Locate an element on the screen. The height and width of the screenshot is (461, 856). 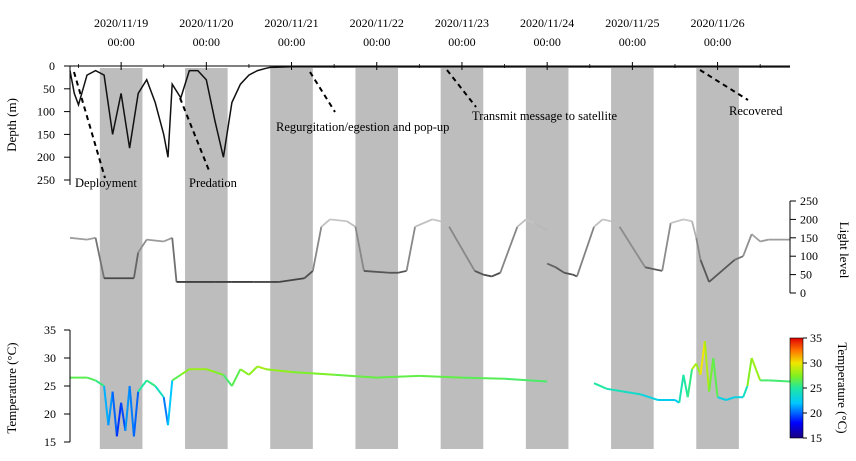
deployment-label: Deployment is located at coordinates (106, 183).